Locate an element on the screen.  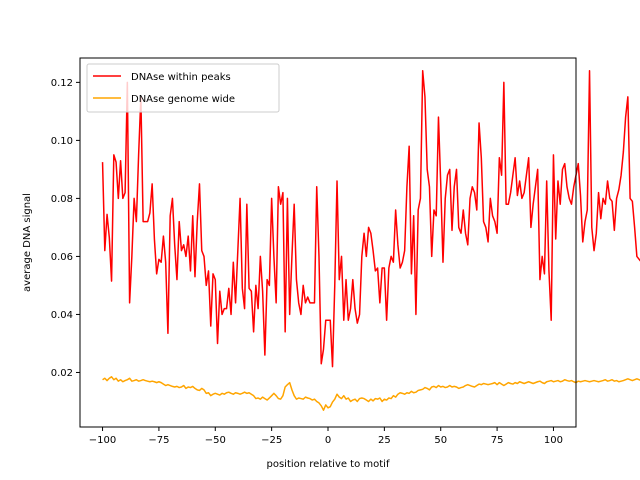
x-tick-label: 100 is located at coordinates (553, 440).